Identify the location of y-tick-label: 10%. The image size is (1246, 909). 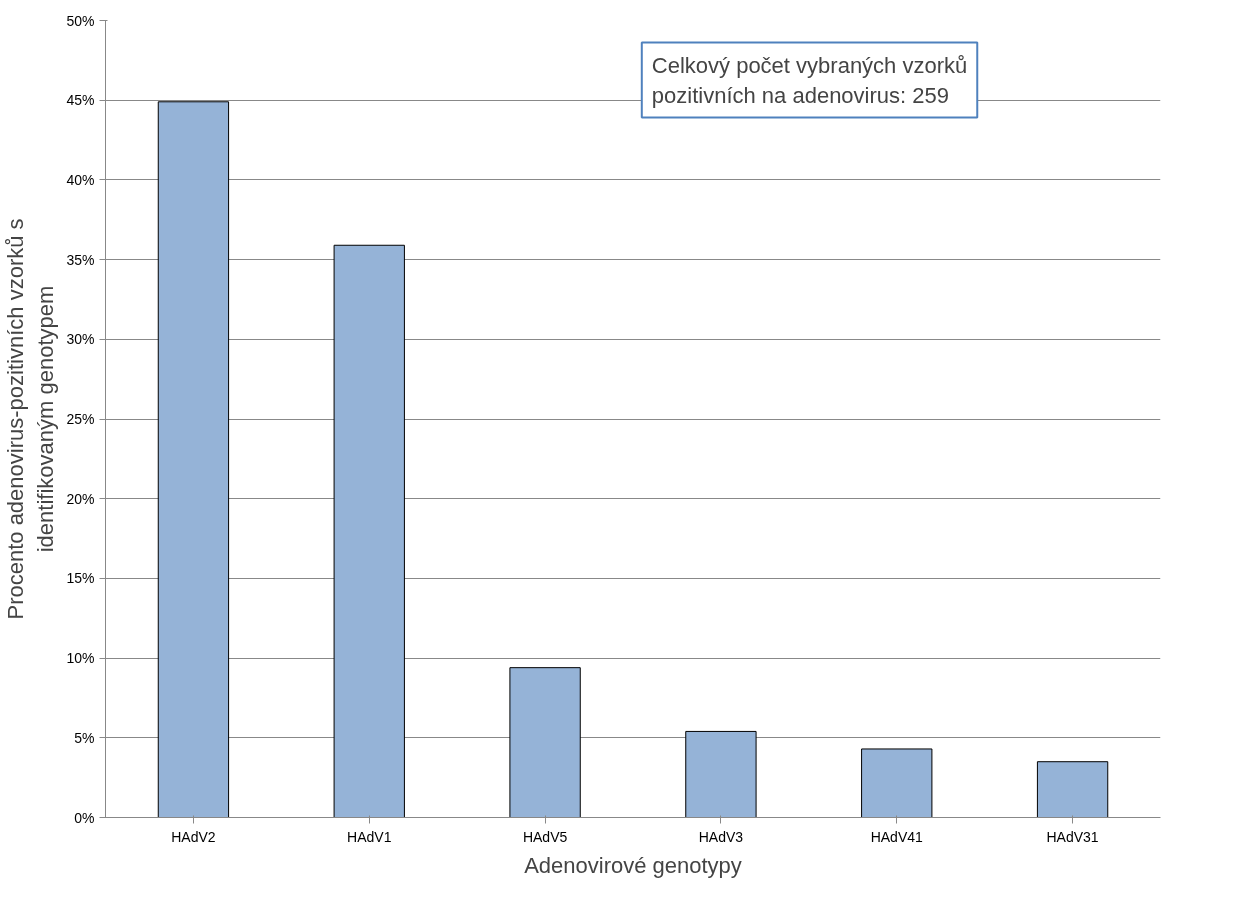
(80, 658).